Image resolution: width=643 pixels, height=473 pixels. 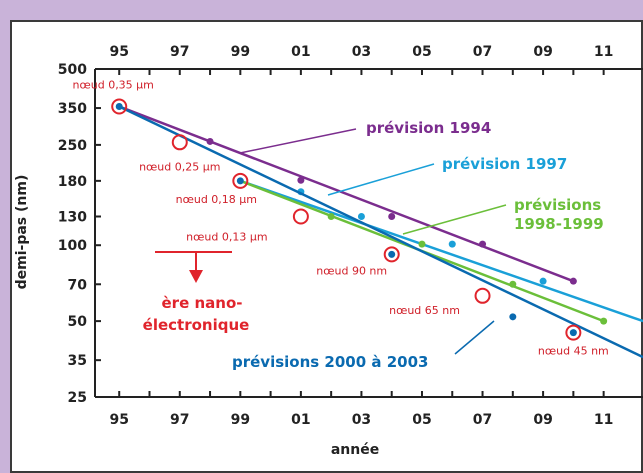 I want to click on bottom-axis-ticks: 95 97 99 01 03 05 07 09 11, so click(x=361, y=409).